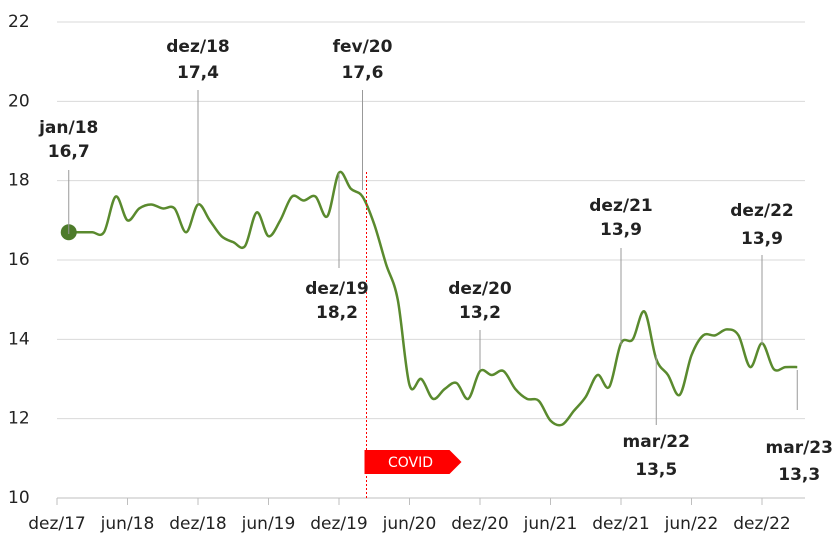  Describe the element at coordinates (656, 470) in the screenshot. I see `annotation-value: 13,5` at that location.